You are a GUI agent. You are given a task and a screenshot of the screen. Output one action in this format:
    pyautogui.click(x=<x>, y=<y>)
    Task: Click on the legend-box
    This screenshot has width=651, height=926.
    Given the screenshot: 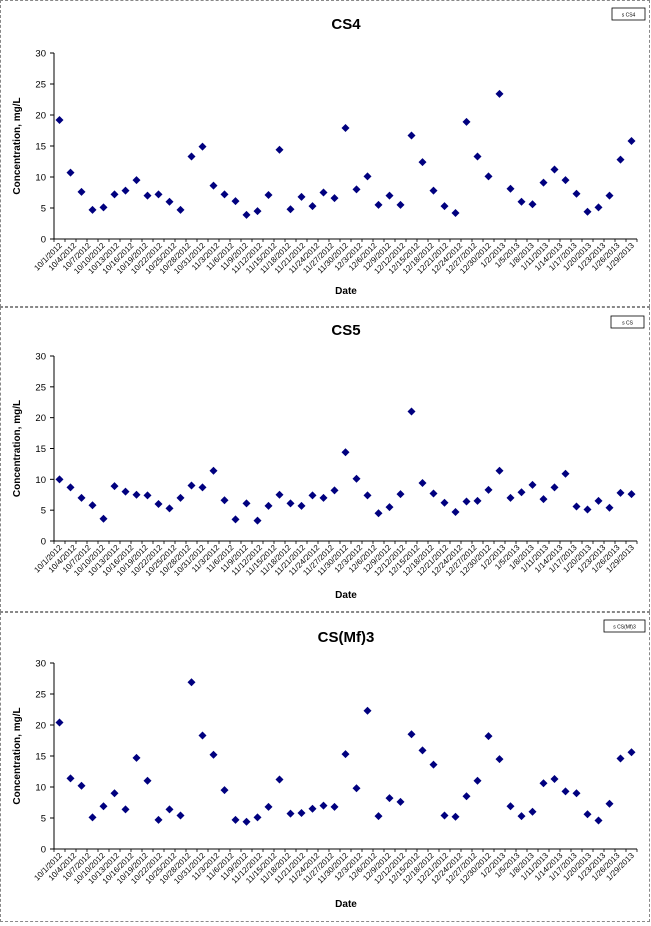 What is the action you would take?
    pyautogui.click(x=624, y=626)
    